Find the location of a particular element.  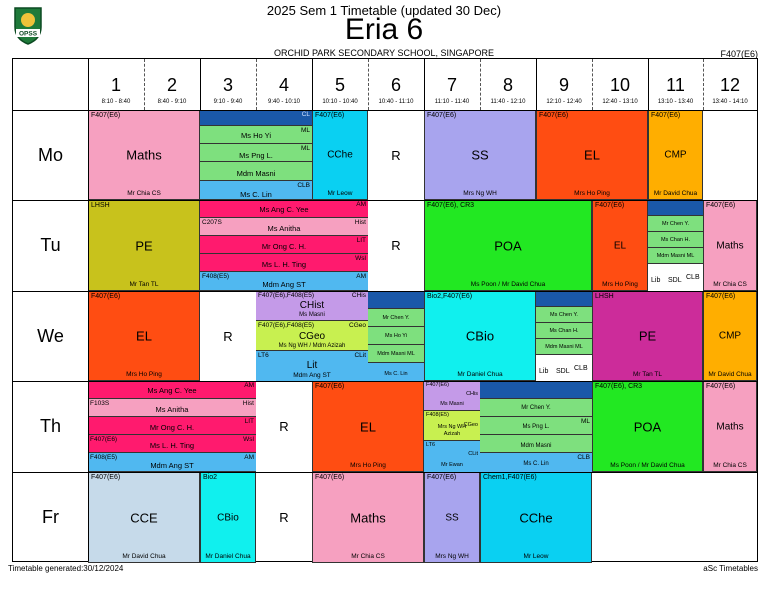

room-label: F407(E6), CR3 is located at coordinates (619, 386).